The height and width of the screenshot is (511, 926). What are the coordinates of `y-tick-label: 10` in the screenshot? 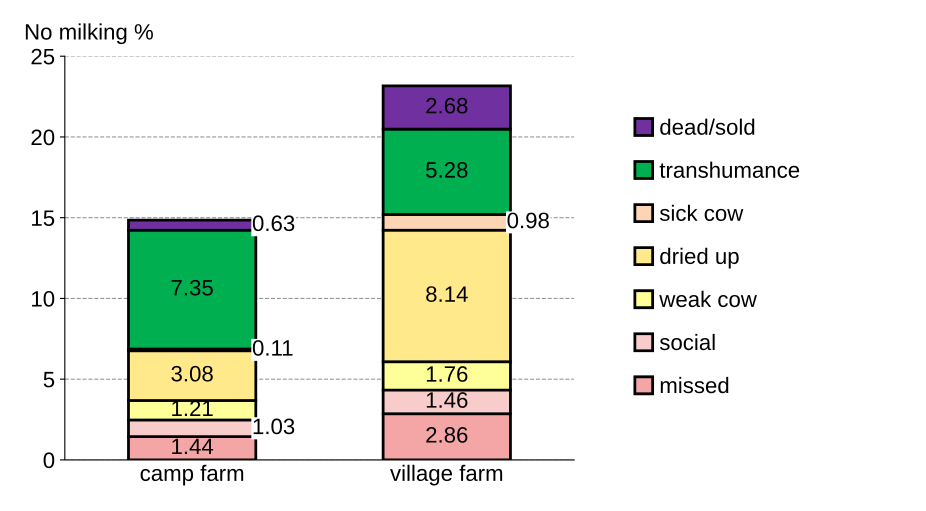 It's located at (43, 298).